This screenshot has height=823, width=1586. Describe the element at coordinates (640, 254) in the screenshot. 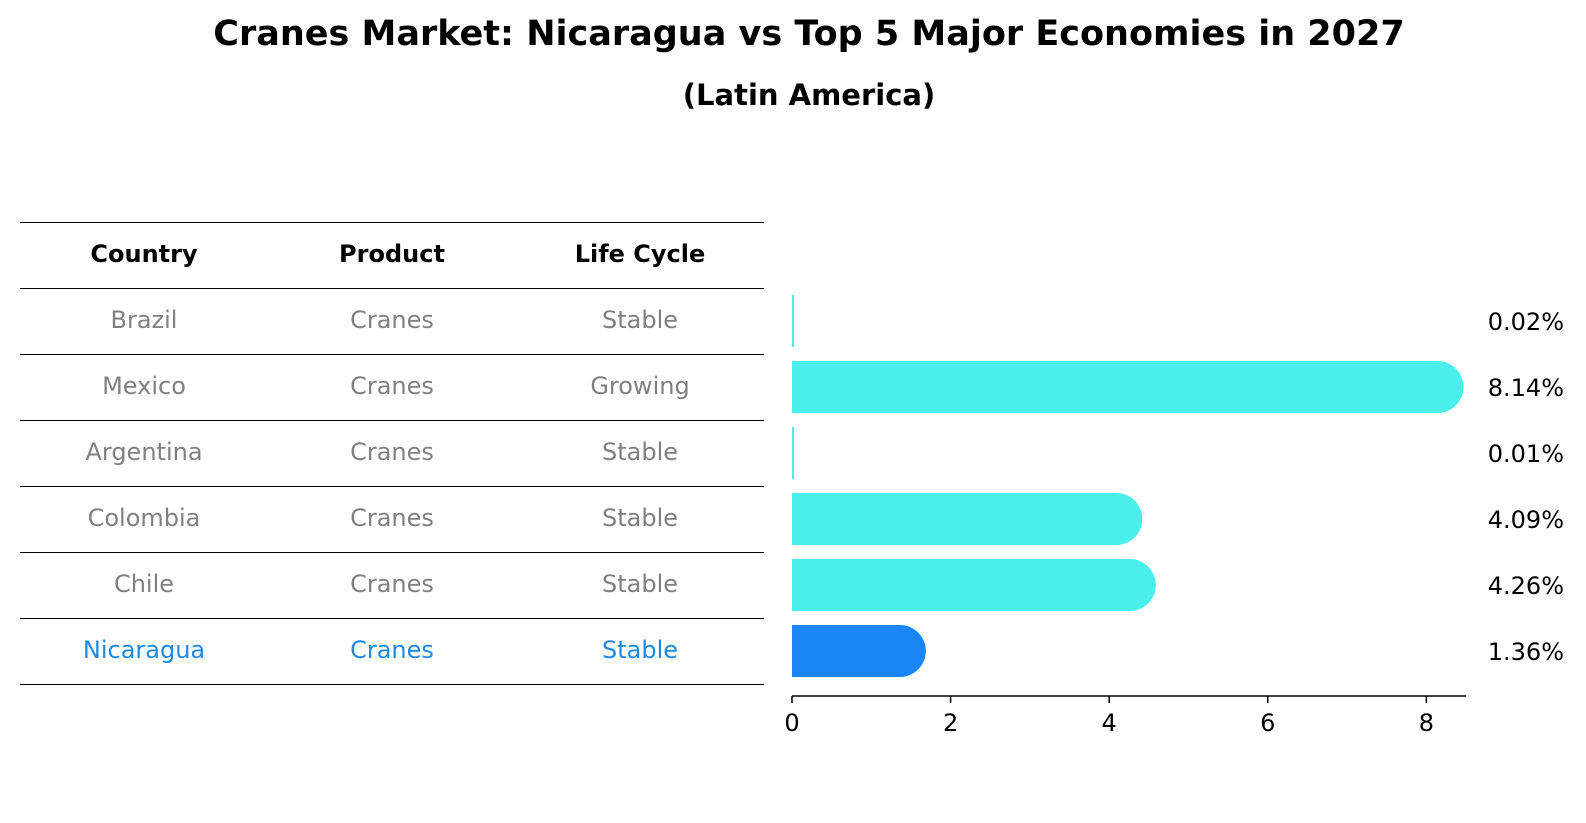

I see `header-life-cycle: Life Cycle` at that location.